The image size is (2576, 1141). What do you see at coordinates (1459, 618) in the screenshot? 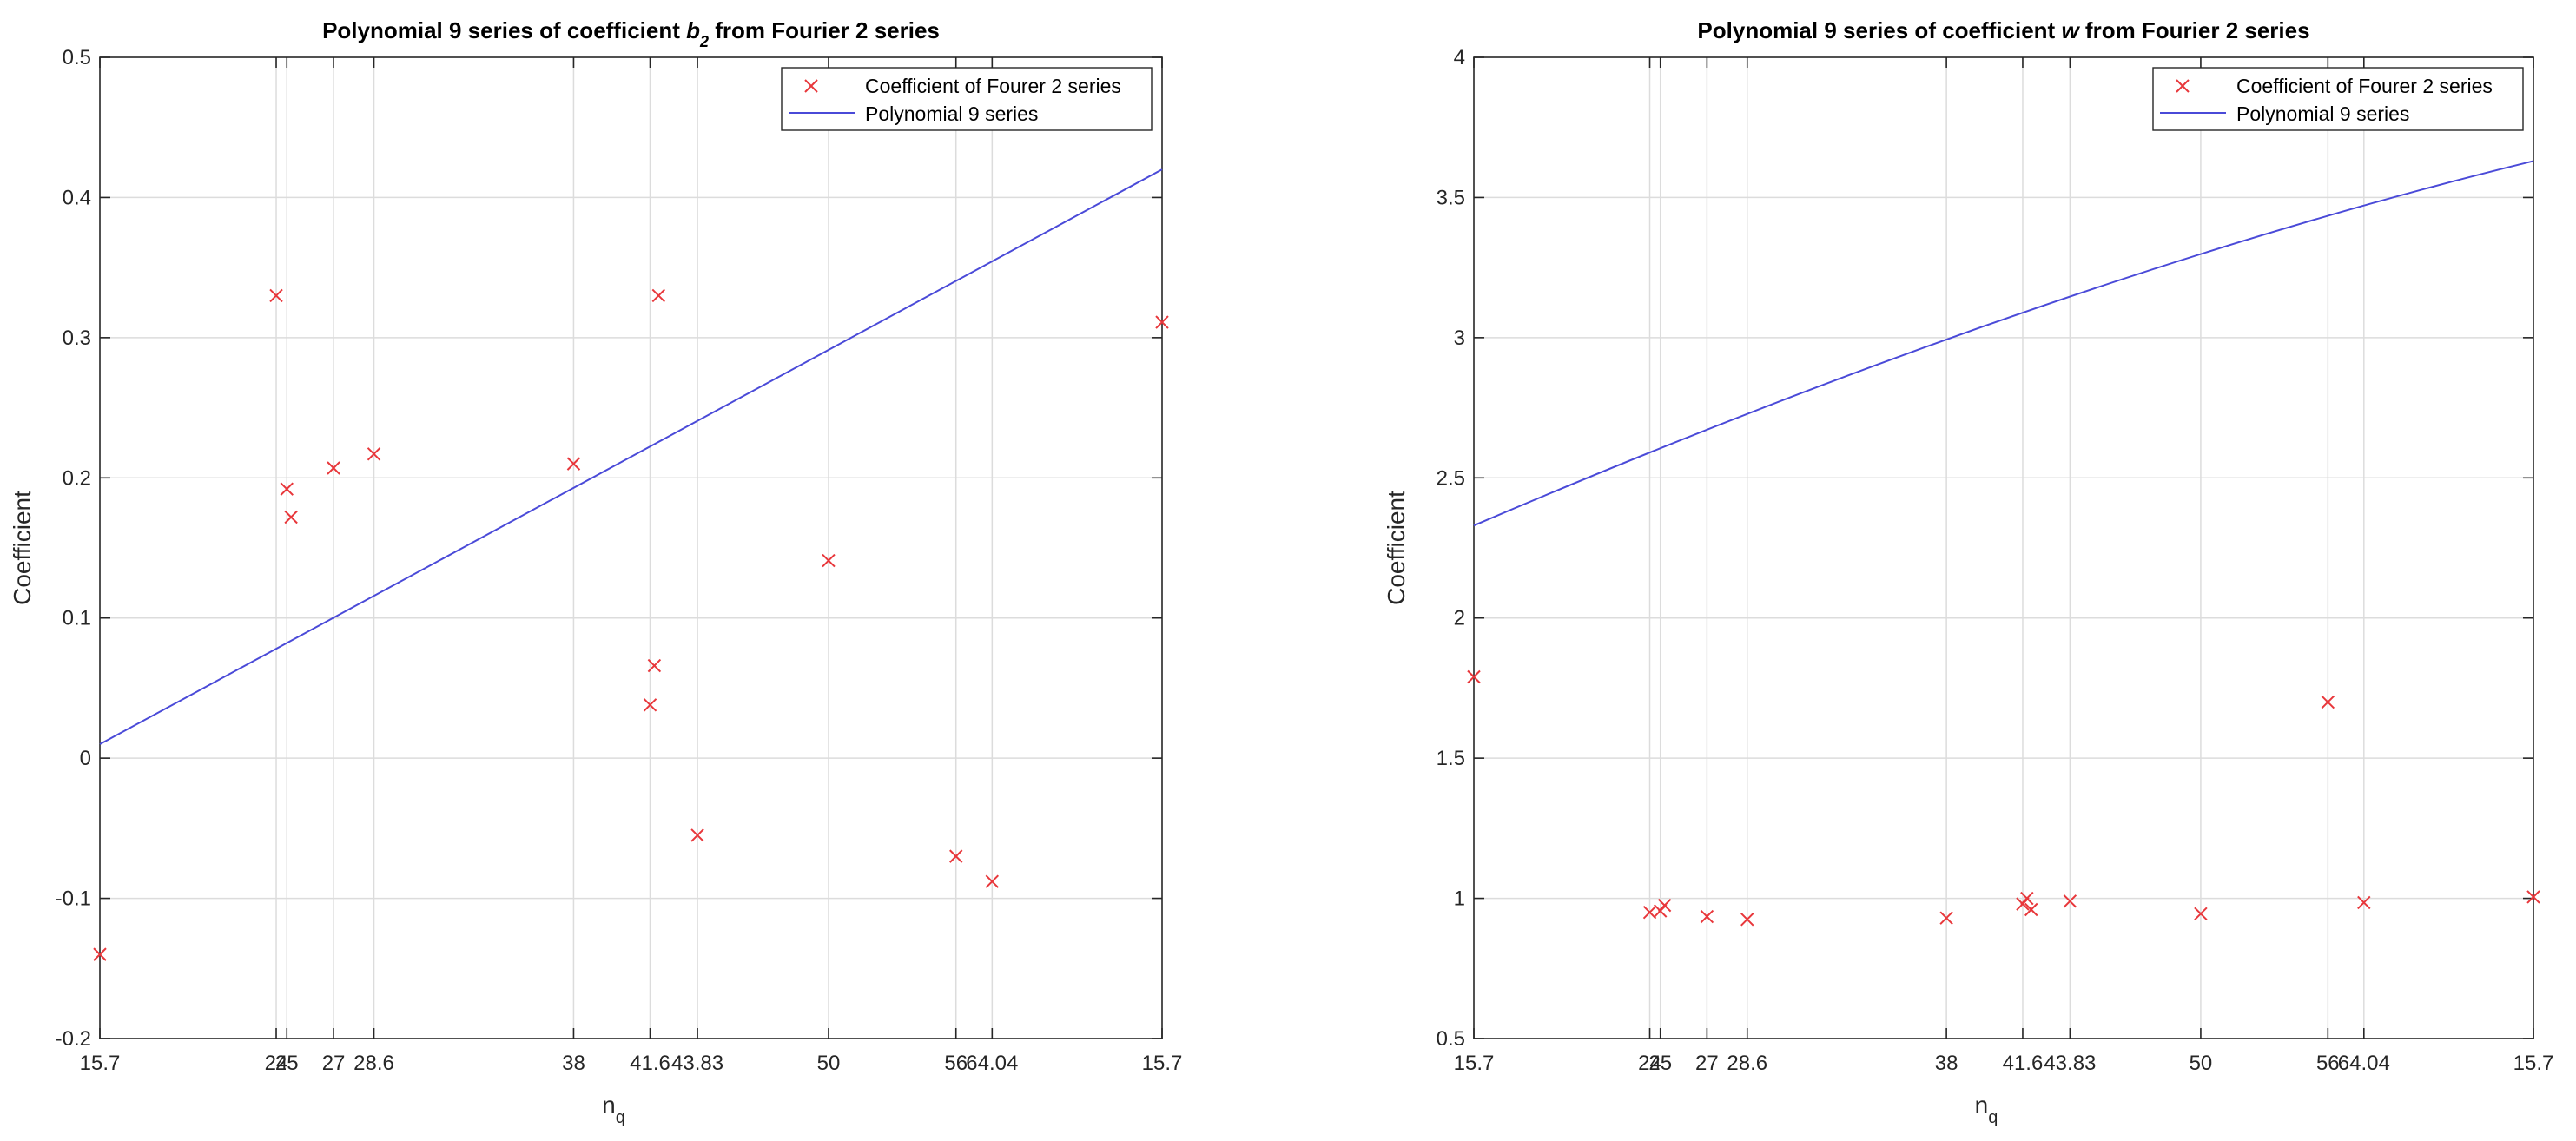
I see `y-tick-label: 2` at bounding box center [1459, 618].